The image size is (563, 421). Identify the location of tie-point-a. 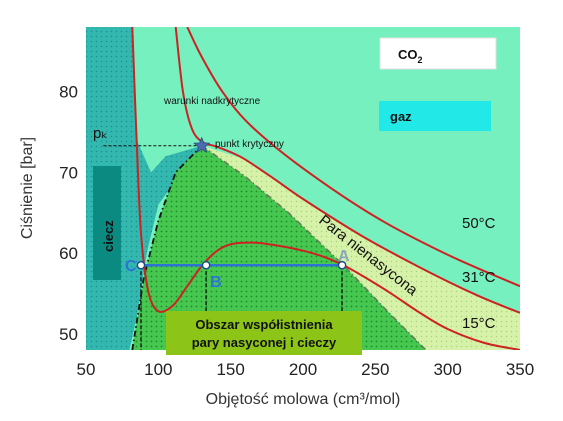
(342, 265).